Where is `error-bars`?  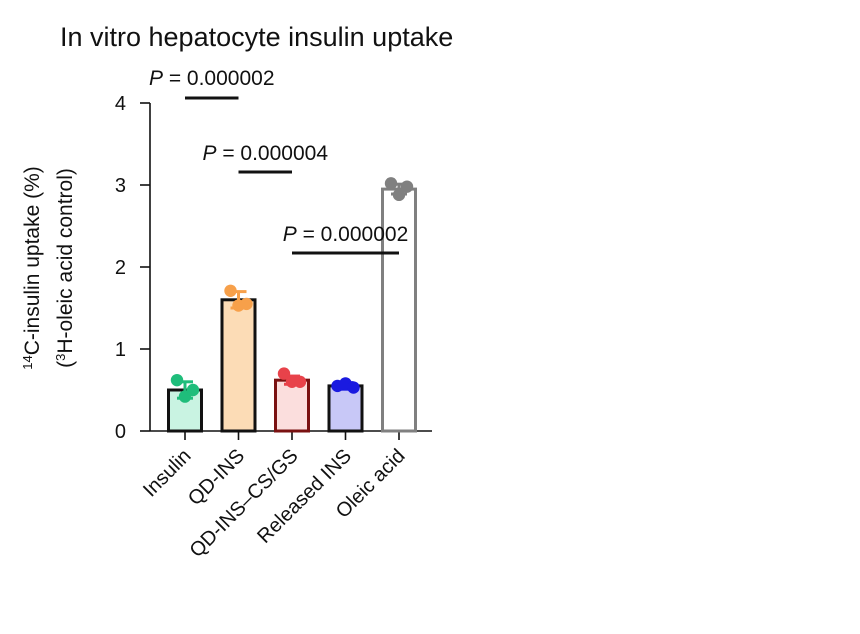
error-bars is located at coordinates (292, 291).